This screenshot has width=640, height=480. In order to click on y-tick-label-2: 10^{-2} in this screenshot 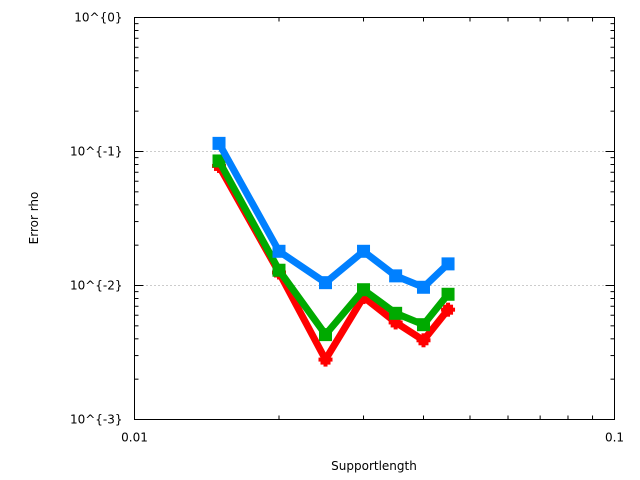, I will do `click(96, 286)`.